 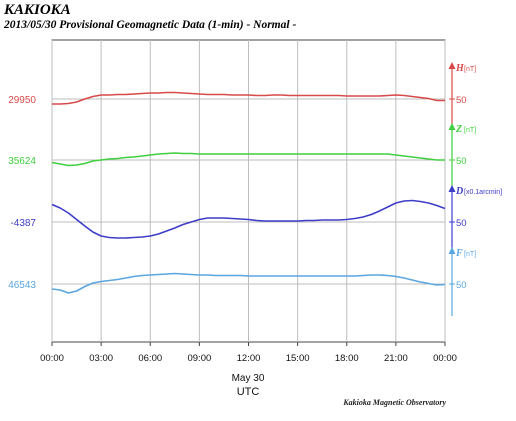 I want to click on baseline-label-Z: 35624, so click(x=22, y=161).